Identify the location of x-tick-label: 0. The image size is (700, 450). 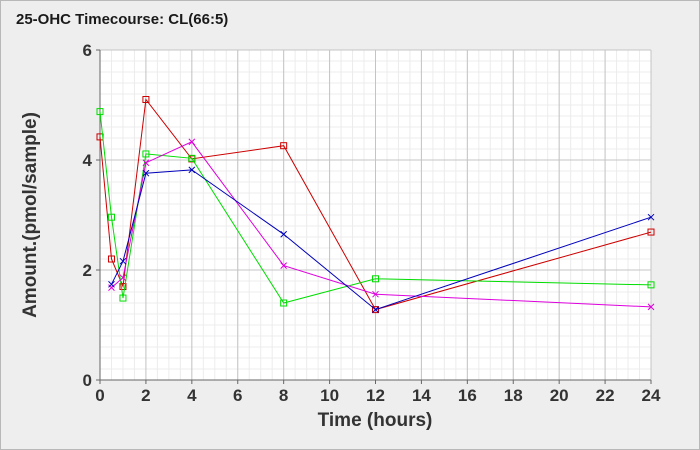
(99, 395).